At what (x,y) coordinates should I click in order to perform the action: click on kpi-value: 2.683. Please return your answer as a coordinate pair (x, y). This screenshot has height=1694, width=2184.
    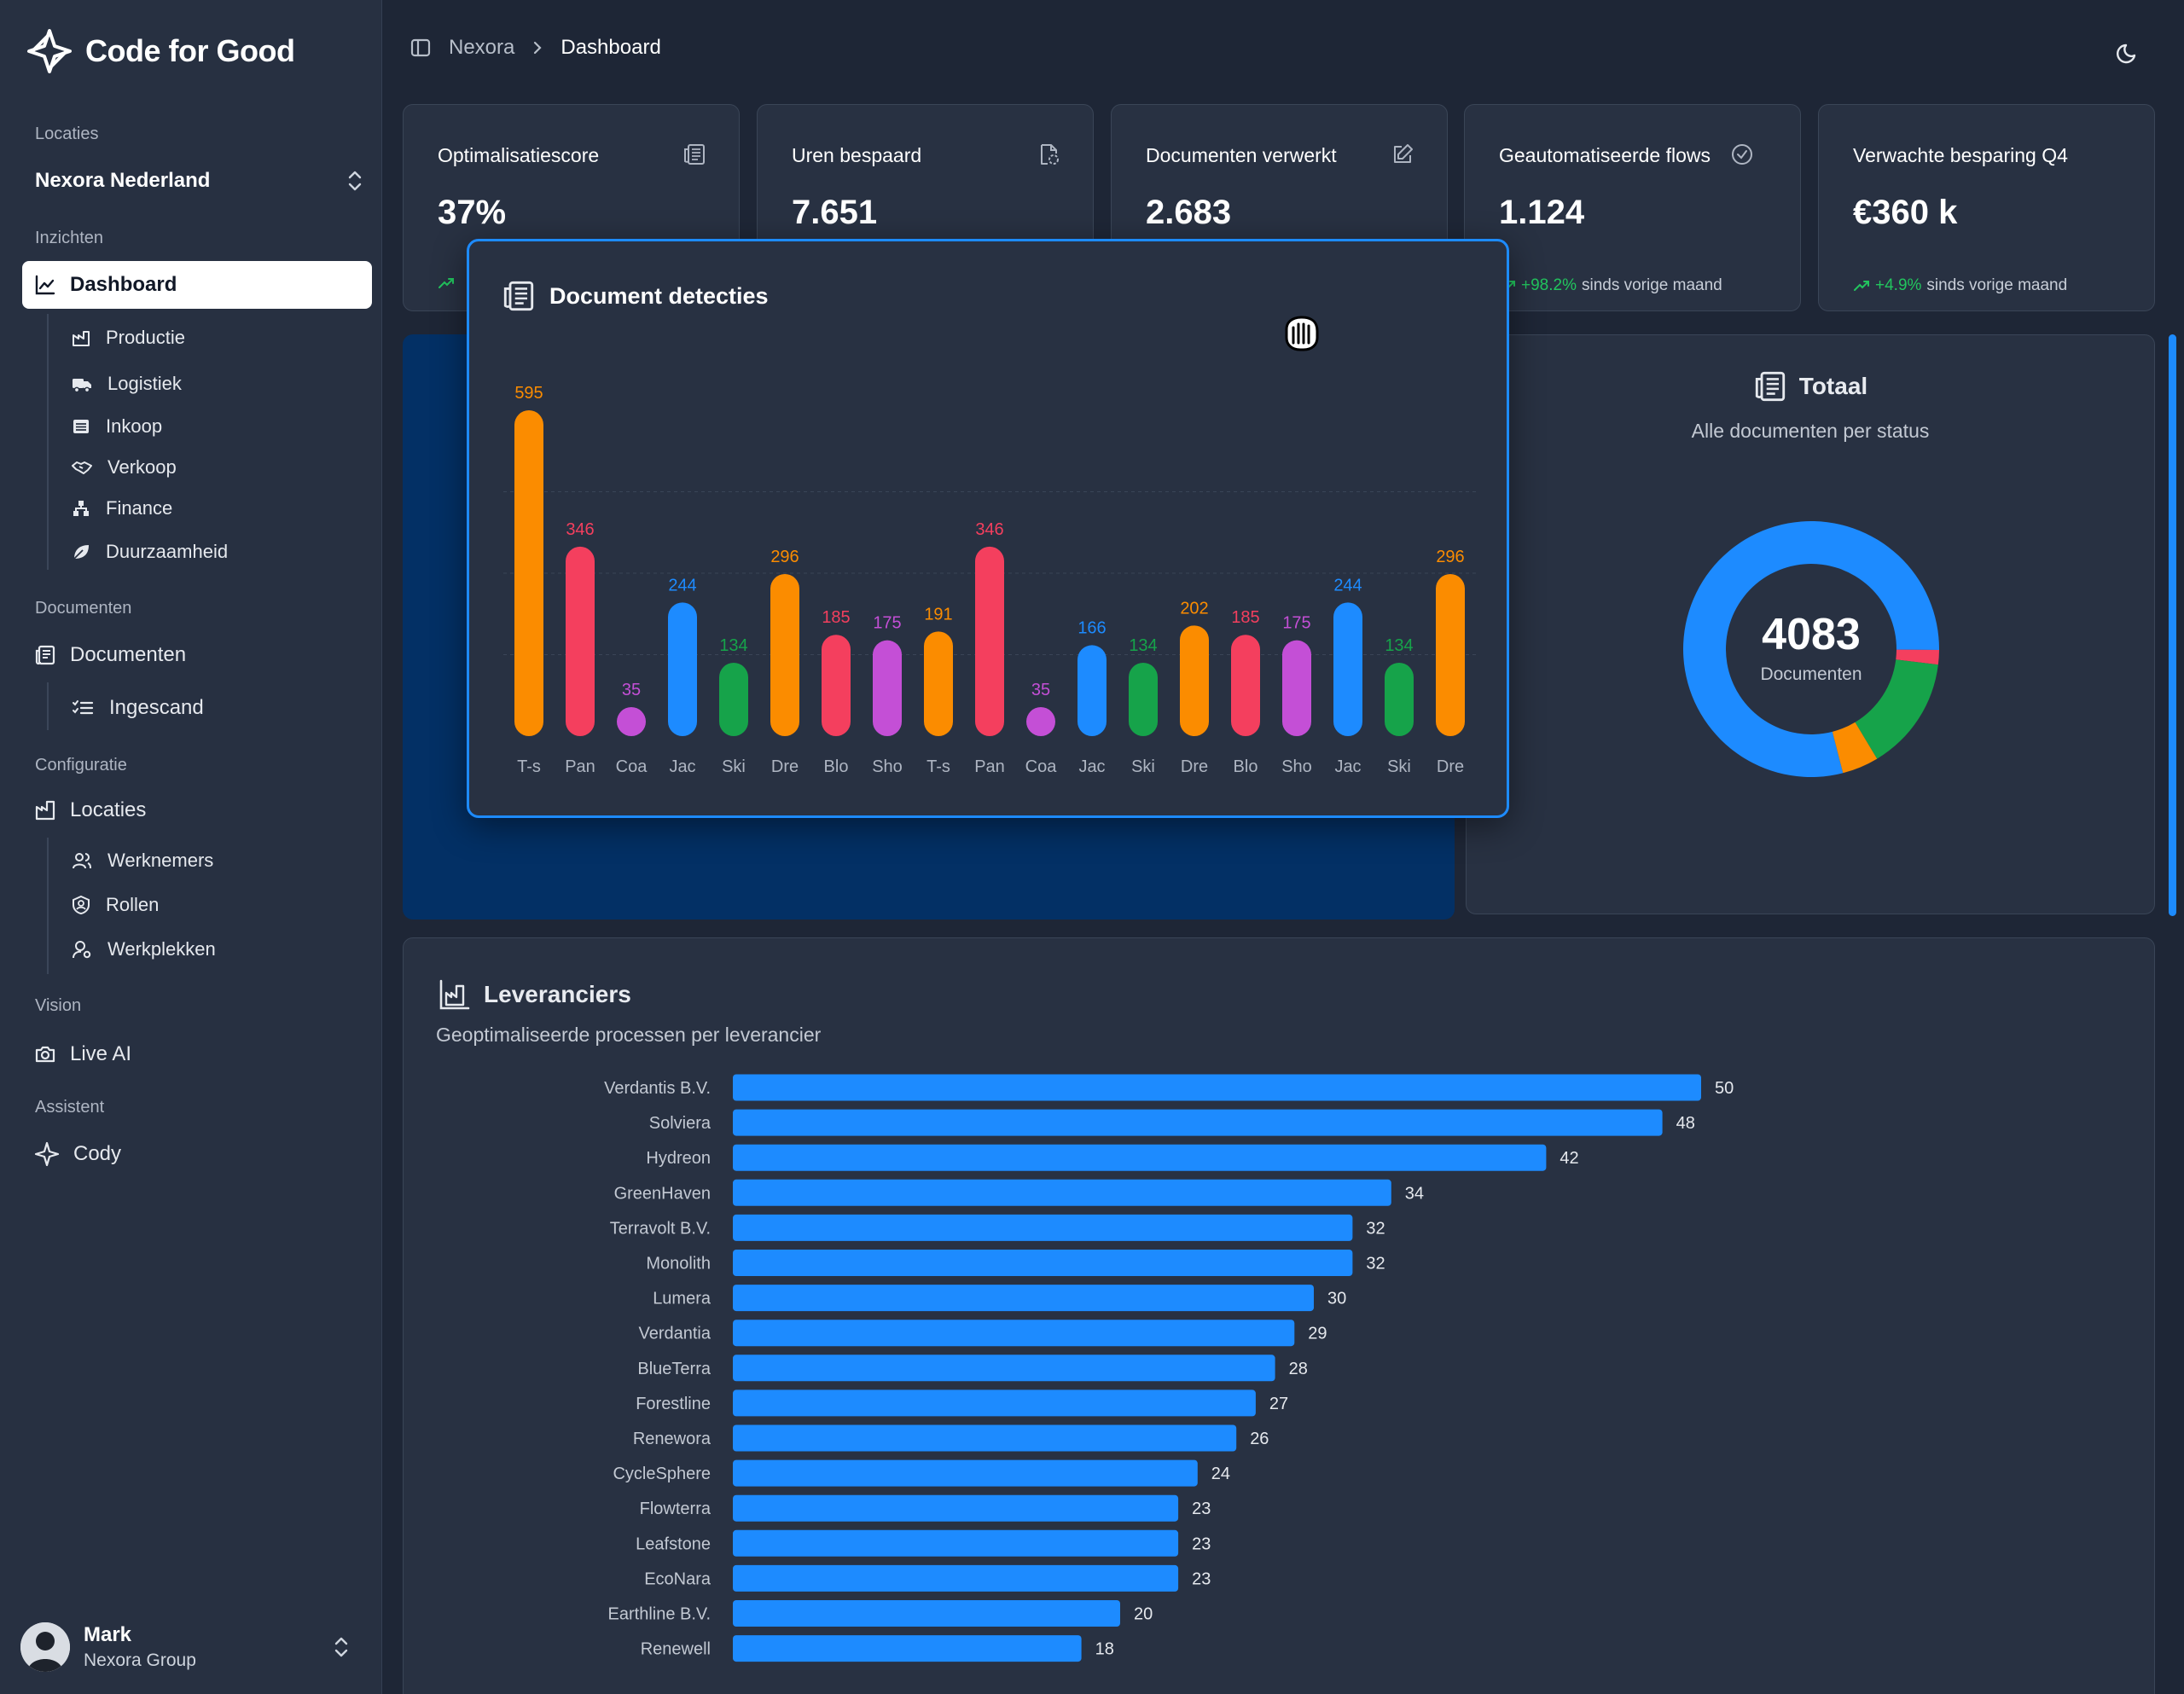
    Looking at the image, I should click on (1189, 213).